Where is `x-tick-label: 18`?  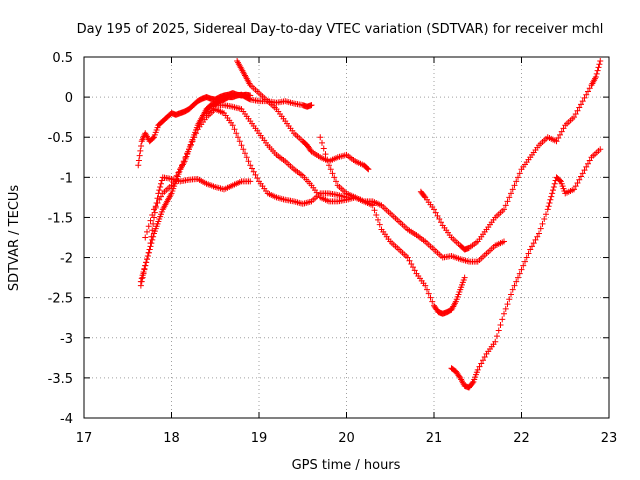 x-tick-label: 18 is located at coordinates (171, 438).